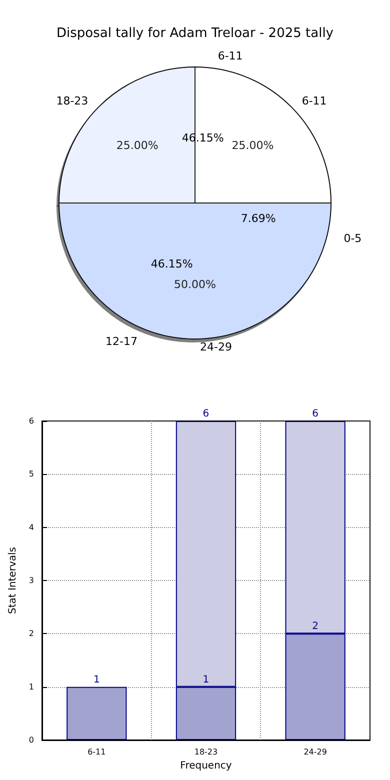 The width and height of the screenshot is (390, 780). What do you see at coordinates (171, 264) in the screenshot?
I see `data-label: 46.15%` at bounding box center [171, 264].